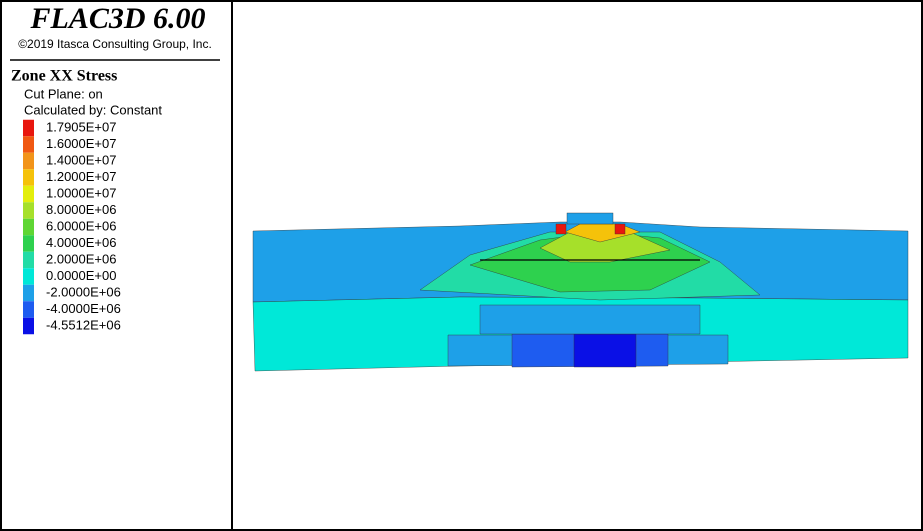 The image size is (923, 531). I want to click on legend-label: 6.0000E+06, so click(81, 225).